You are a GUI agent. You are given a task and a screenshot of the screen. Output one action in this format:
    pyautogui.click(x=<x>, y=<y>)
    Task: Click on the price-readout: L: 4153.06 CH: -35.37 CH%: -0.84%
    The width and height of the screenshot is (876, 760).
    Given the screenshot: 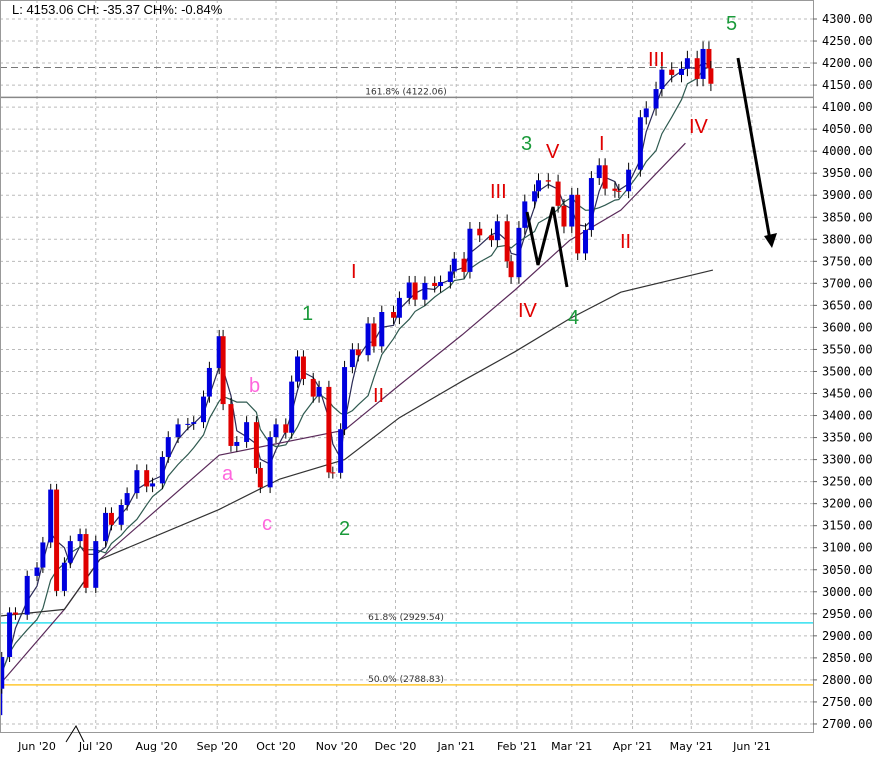 What is the action you would take?
    pyautogui.click(x=117, y=9)
    